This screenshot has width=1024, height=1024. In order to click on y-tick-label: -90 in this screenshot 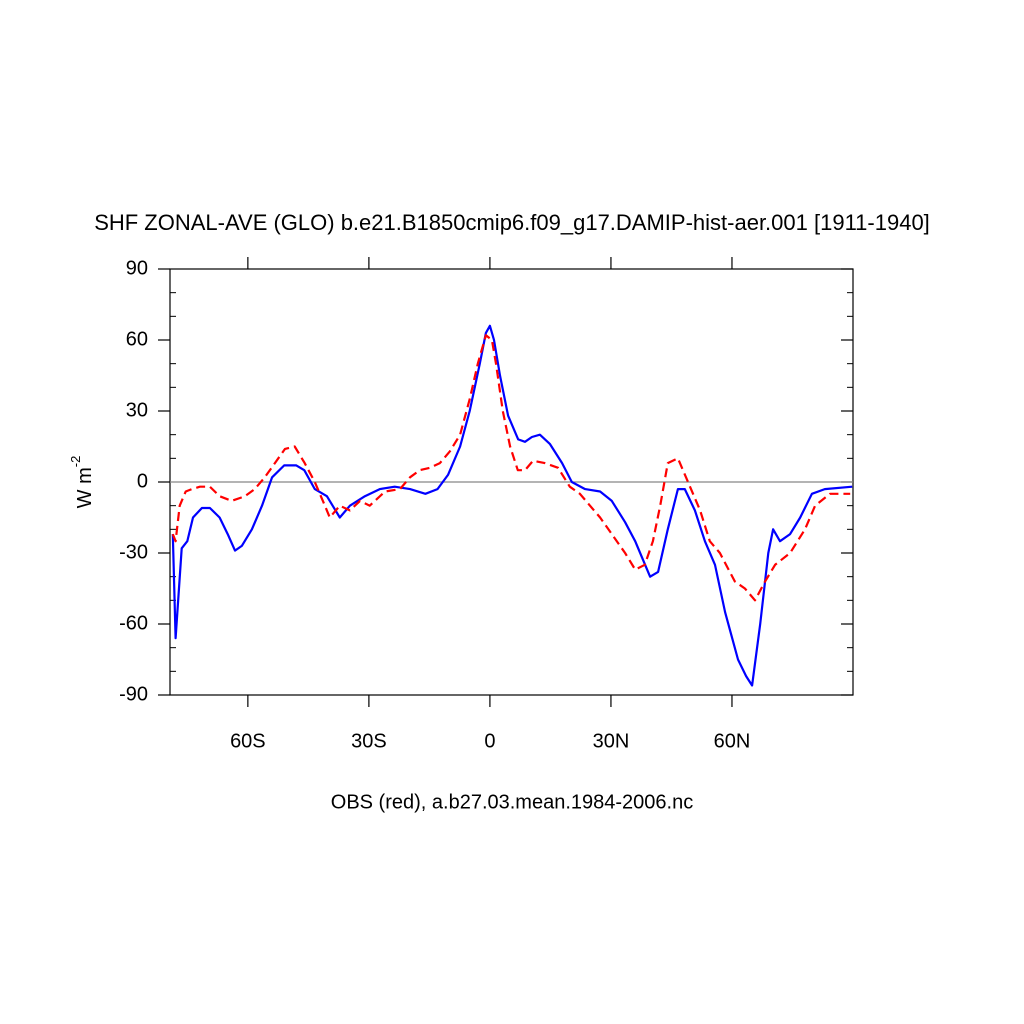, I will do `click(133, 694)`.